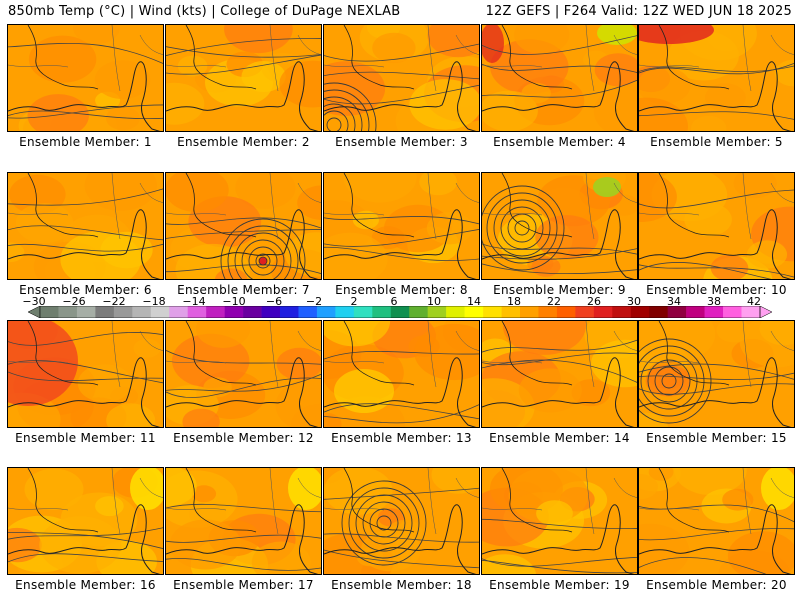 The width and height of the screenshot is (800, 600). I want to click on colorbar-tick: −22, so click(114, 301).